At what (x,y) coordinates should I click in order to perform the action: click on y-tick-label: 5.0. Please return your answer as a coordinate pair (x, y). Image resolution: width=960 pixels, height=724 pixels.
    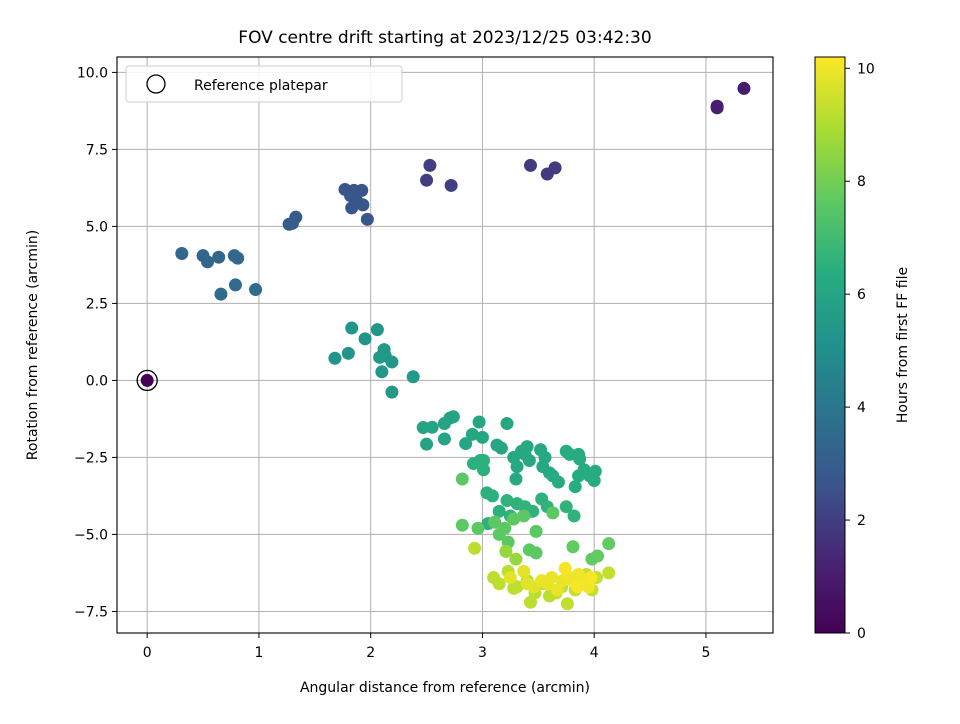
    Looking at the image, I should click on (97, 227).